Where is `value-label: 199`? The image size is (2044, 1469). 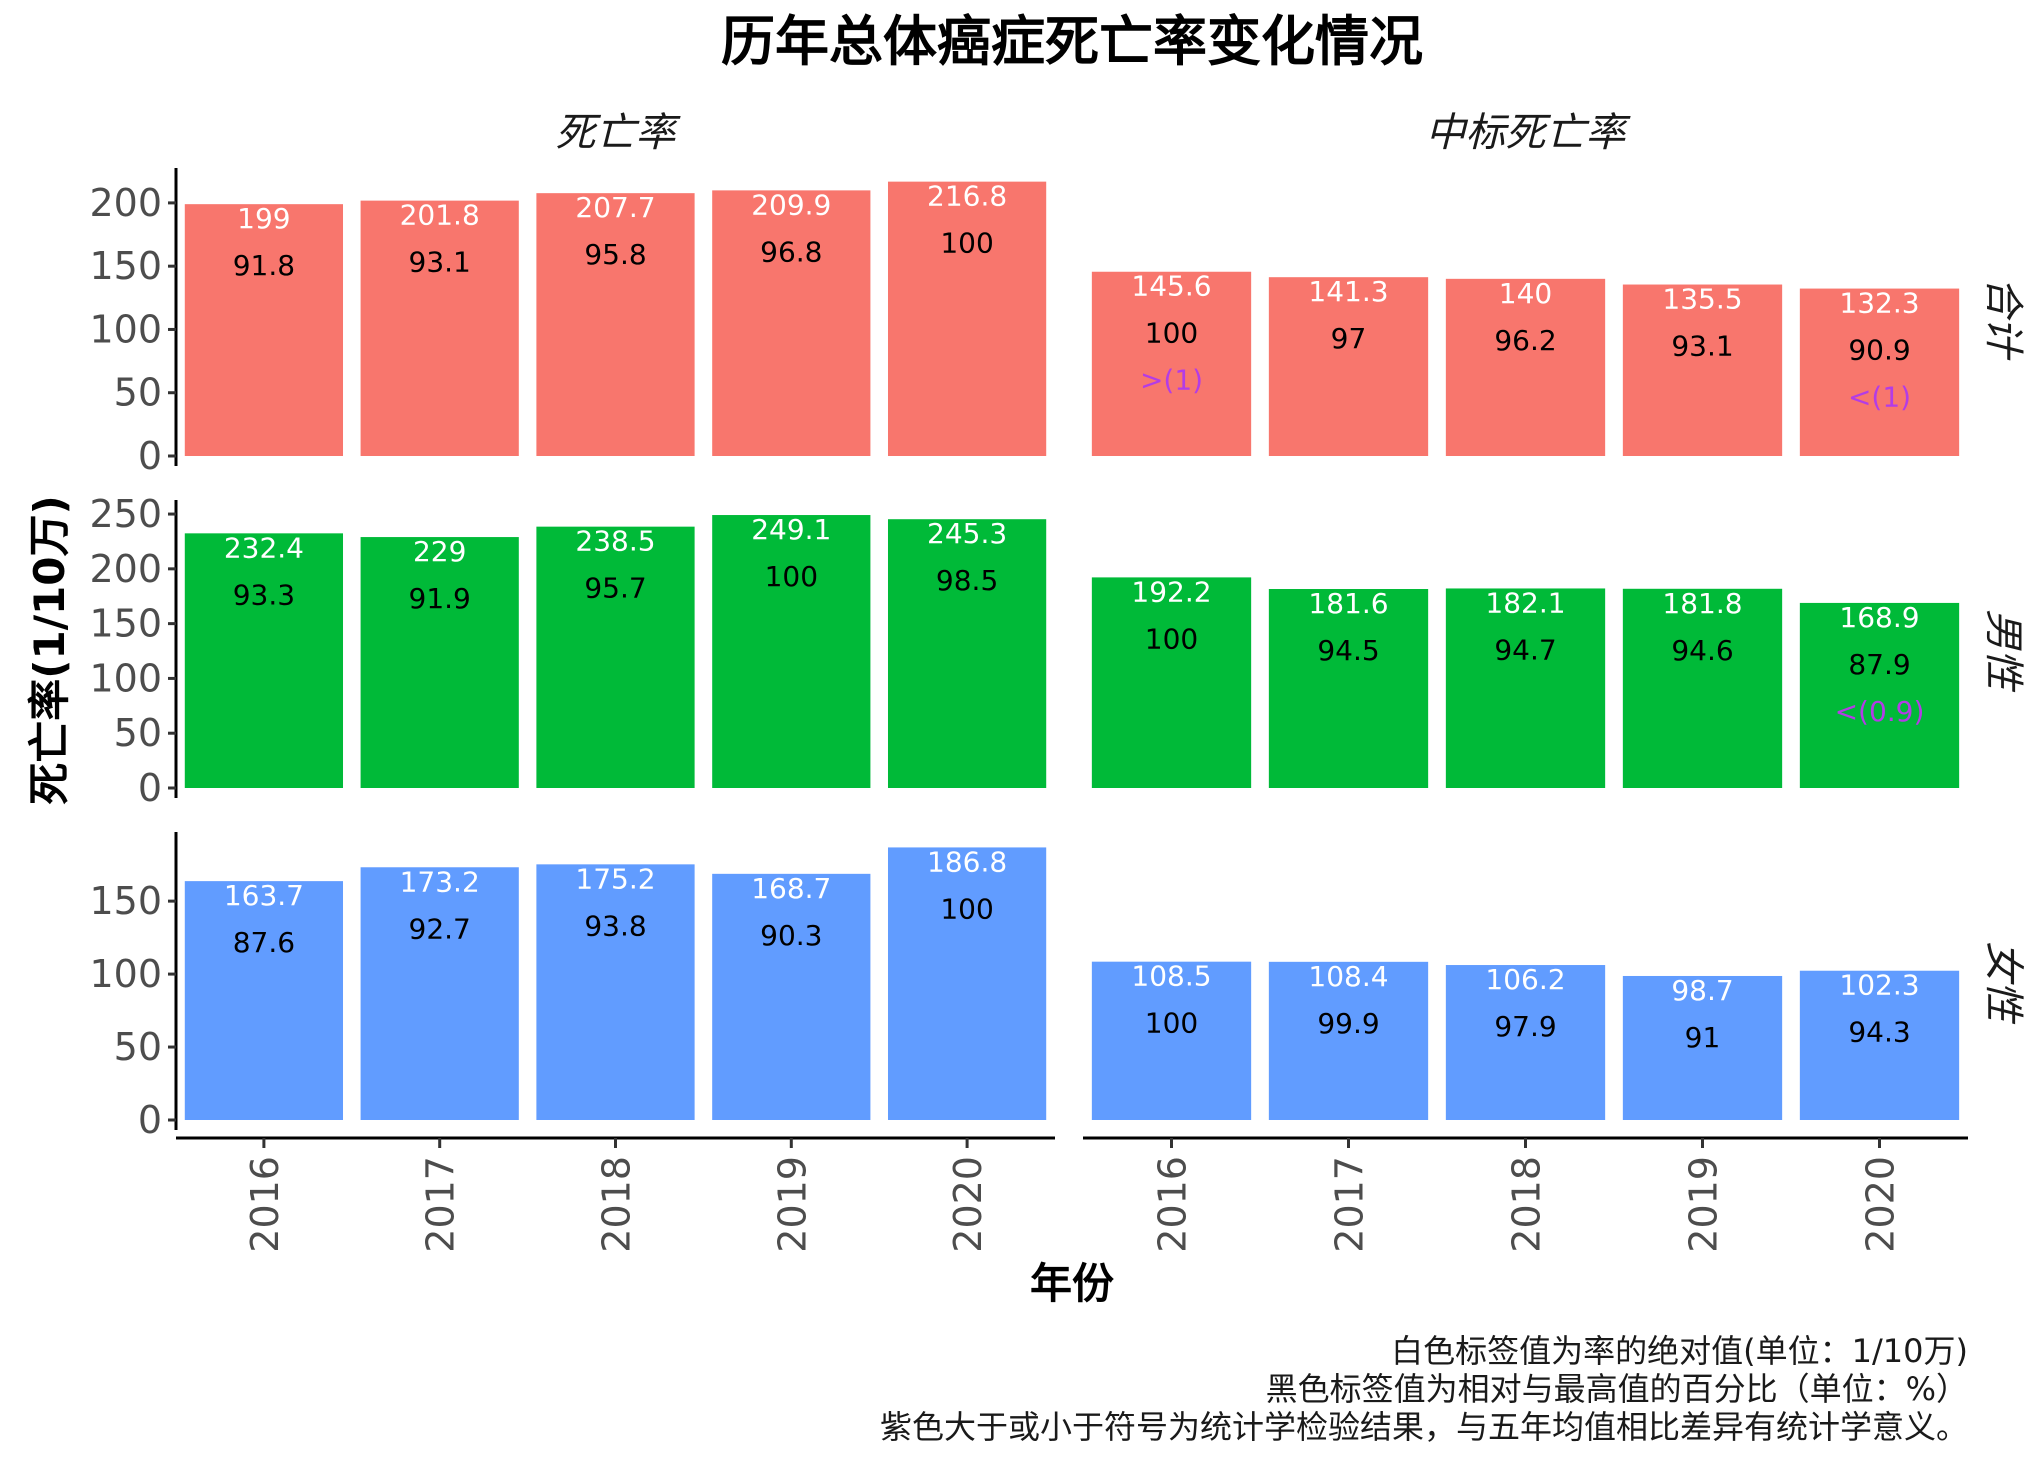 value-label: 199 is located at coordinates (263, 218).